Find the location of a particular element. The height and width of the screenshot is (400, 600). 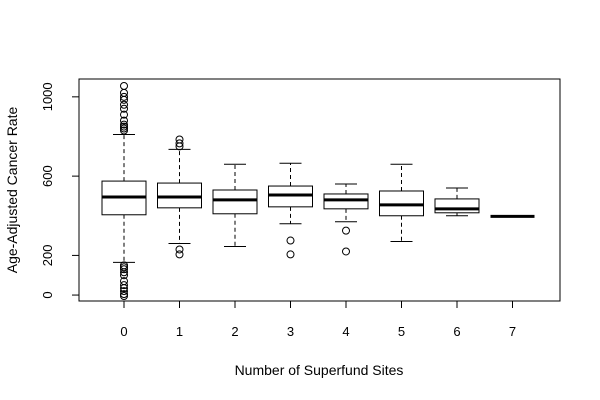

y-axis: 0 200 600 1000 is located at coordinates (60, 190).